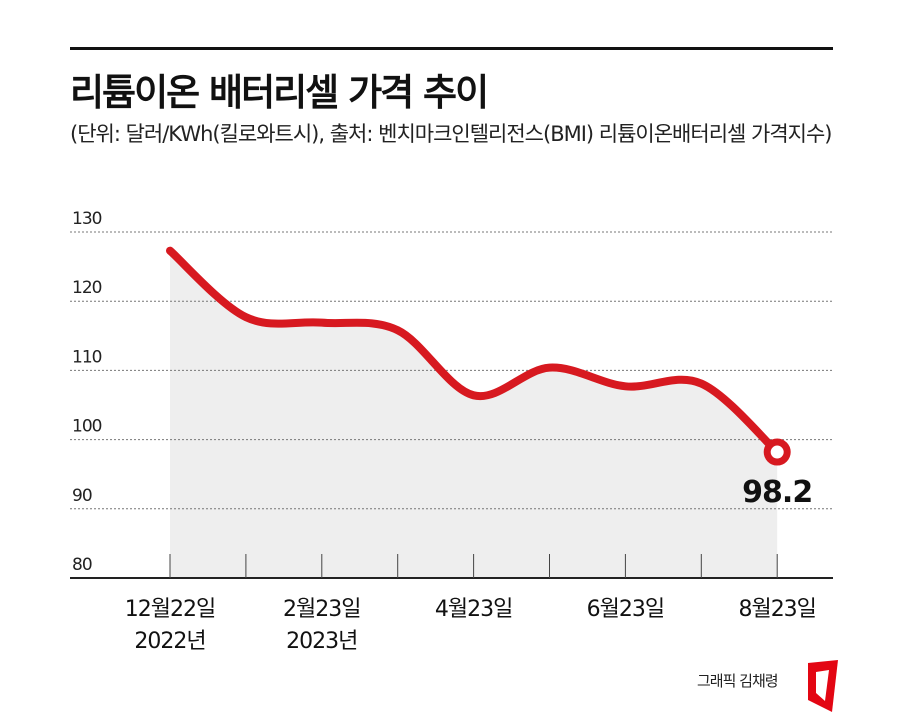 The height and width of the screenshot is (727, 901). Describe the element at coordinates (738, 681) in the screenshot. I see `credit-text: 그래픽 김채령` at that location.